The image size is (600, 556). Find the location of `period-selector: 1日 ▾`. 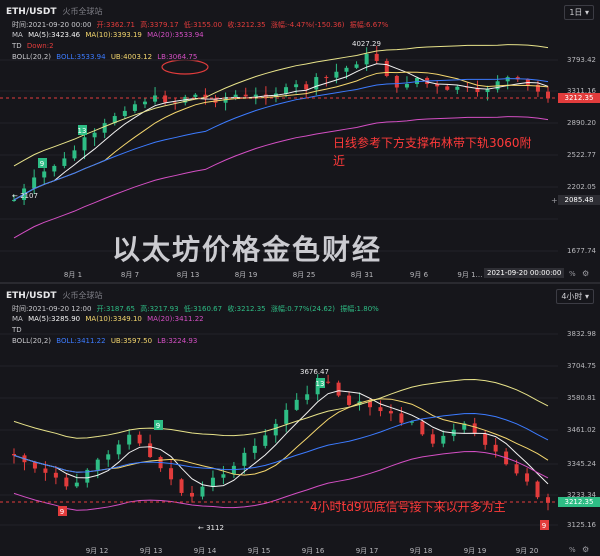

period-selector: 1日 ▾ is located at coordinates (579, 12).